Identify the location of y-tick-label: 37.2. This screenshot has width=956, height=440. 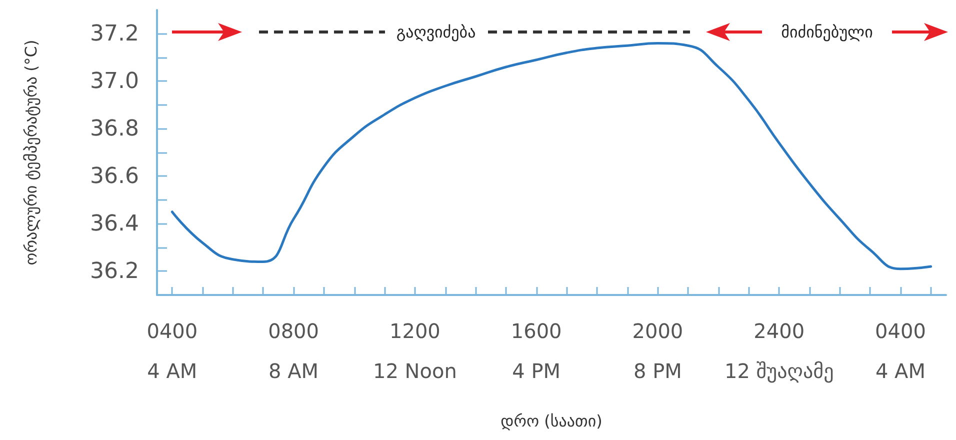
(114, 33).